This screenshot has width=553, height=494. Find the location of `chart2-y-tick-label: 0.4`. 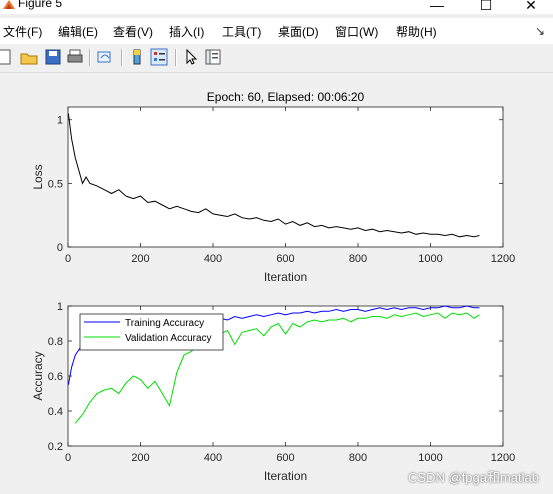

chart2-y-tick-label: 0.4 is located at coordinates (55, 412).